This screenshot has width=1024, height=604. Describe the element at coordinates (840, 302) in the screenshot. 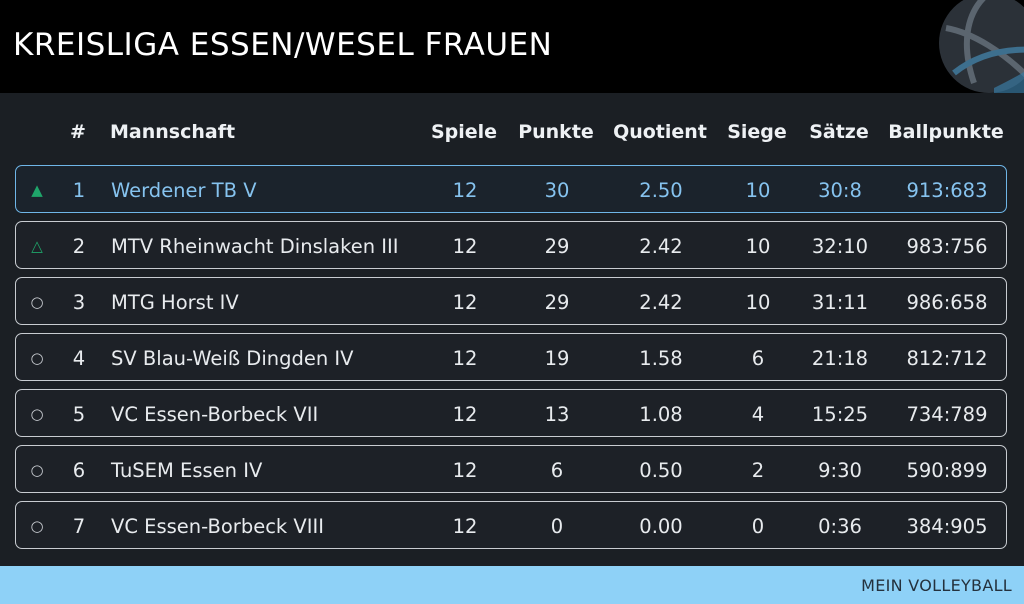

I see `row-saetze: 31:11` at that location.